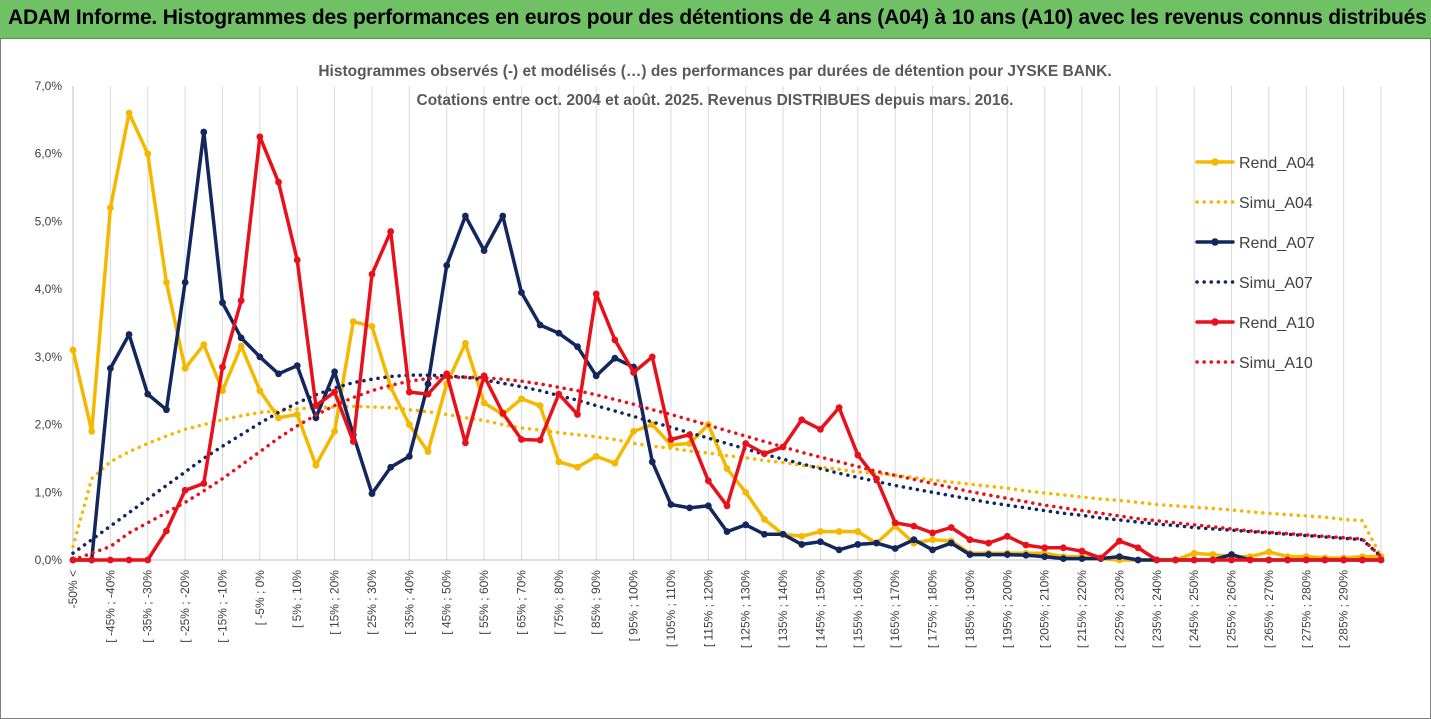 The image size is (1431, 719). What do you see at coordinates (559, 602) in the screenshot?
I see `x-tick-label: [ 75% ; 80%` at bounding box center [559, 602].